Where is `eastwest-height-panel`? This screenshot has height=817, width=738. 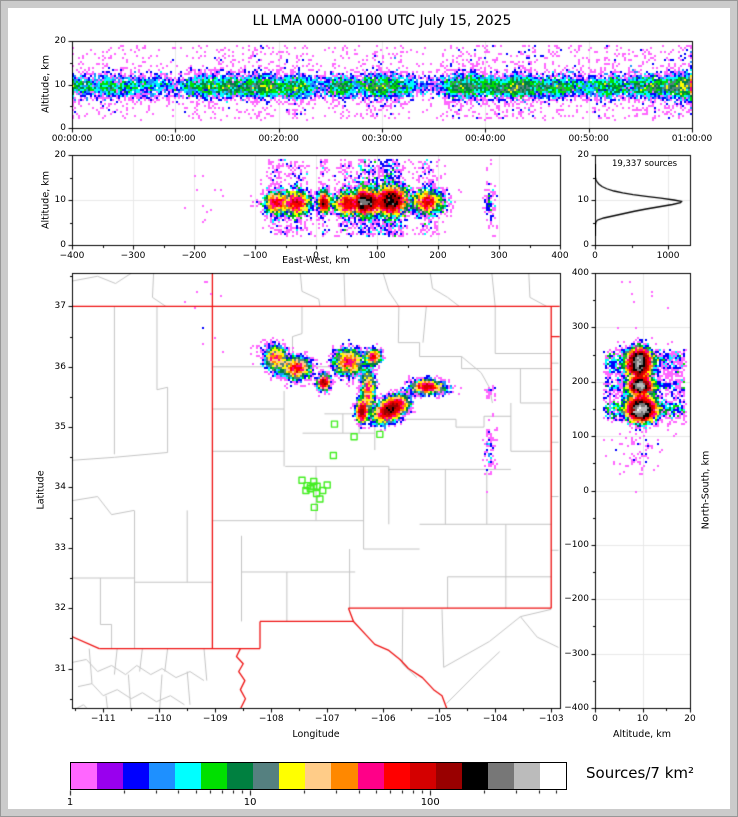 eastwest-height-panel is located at coordinates (316, 200).